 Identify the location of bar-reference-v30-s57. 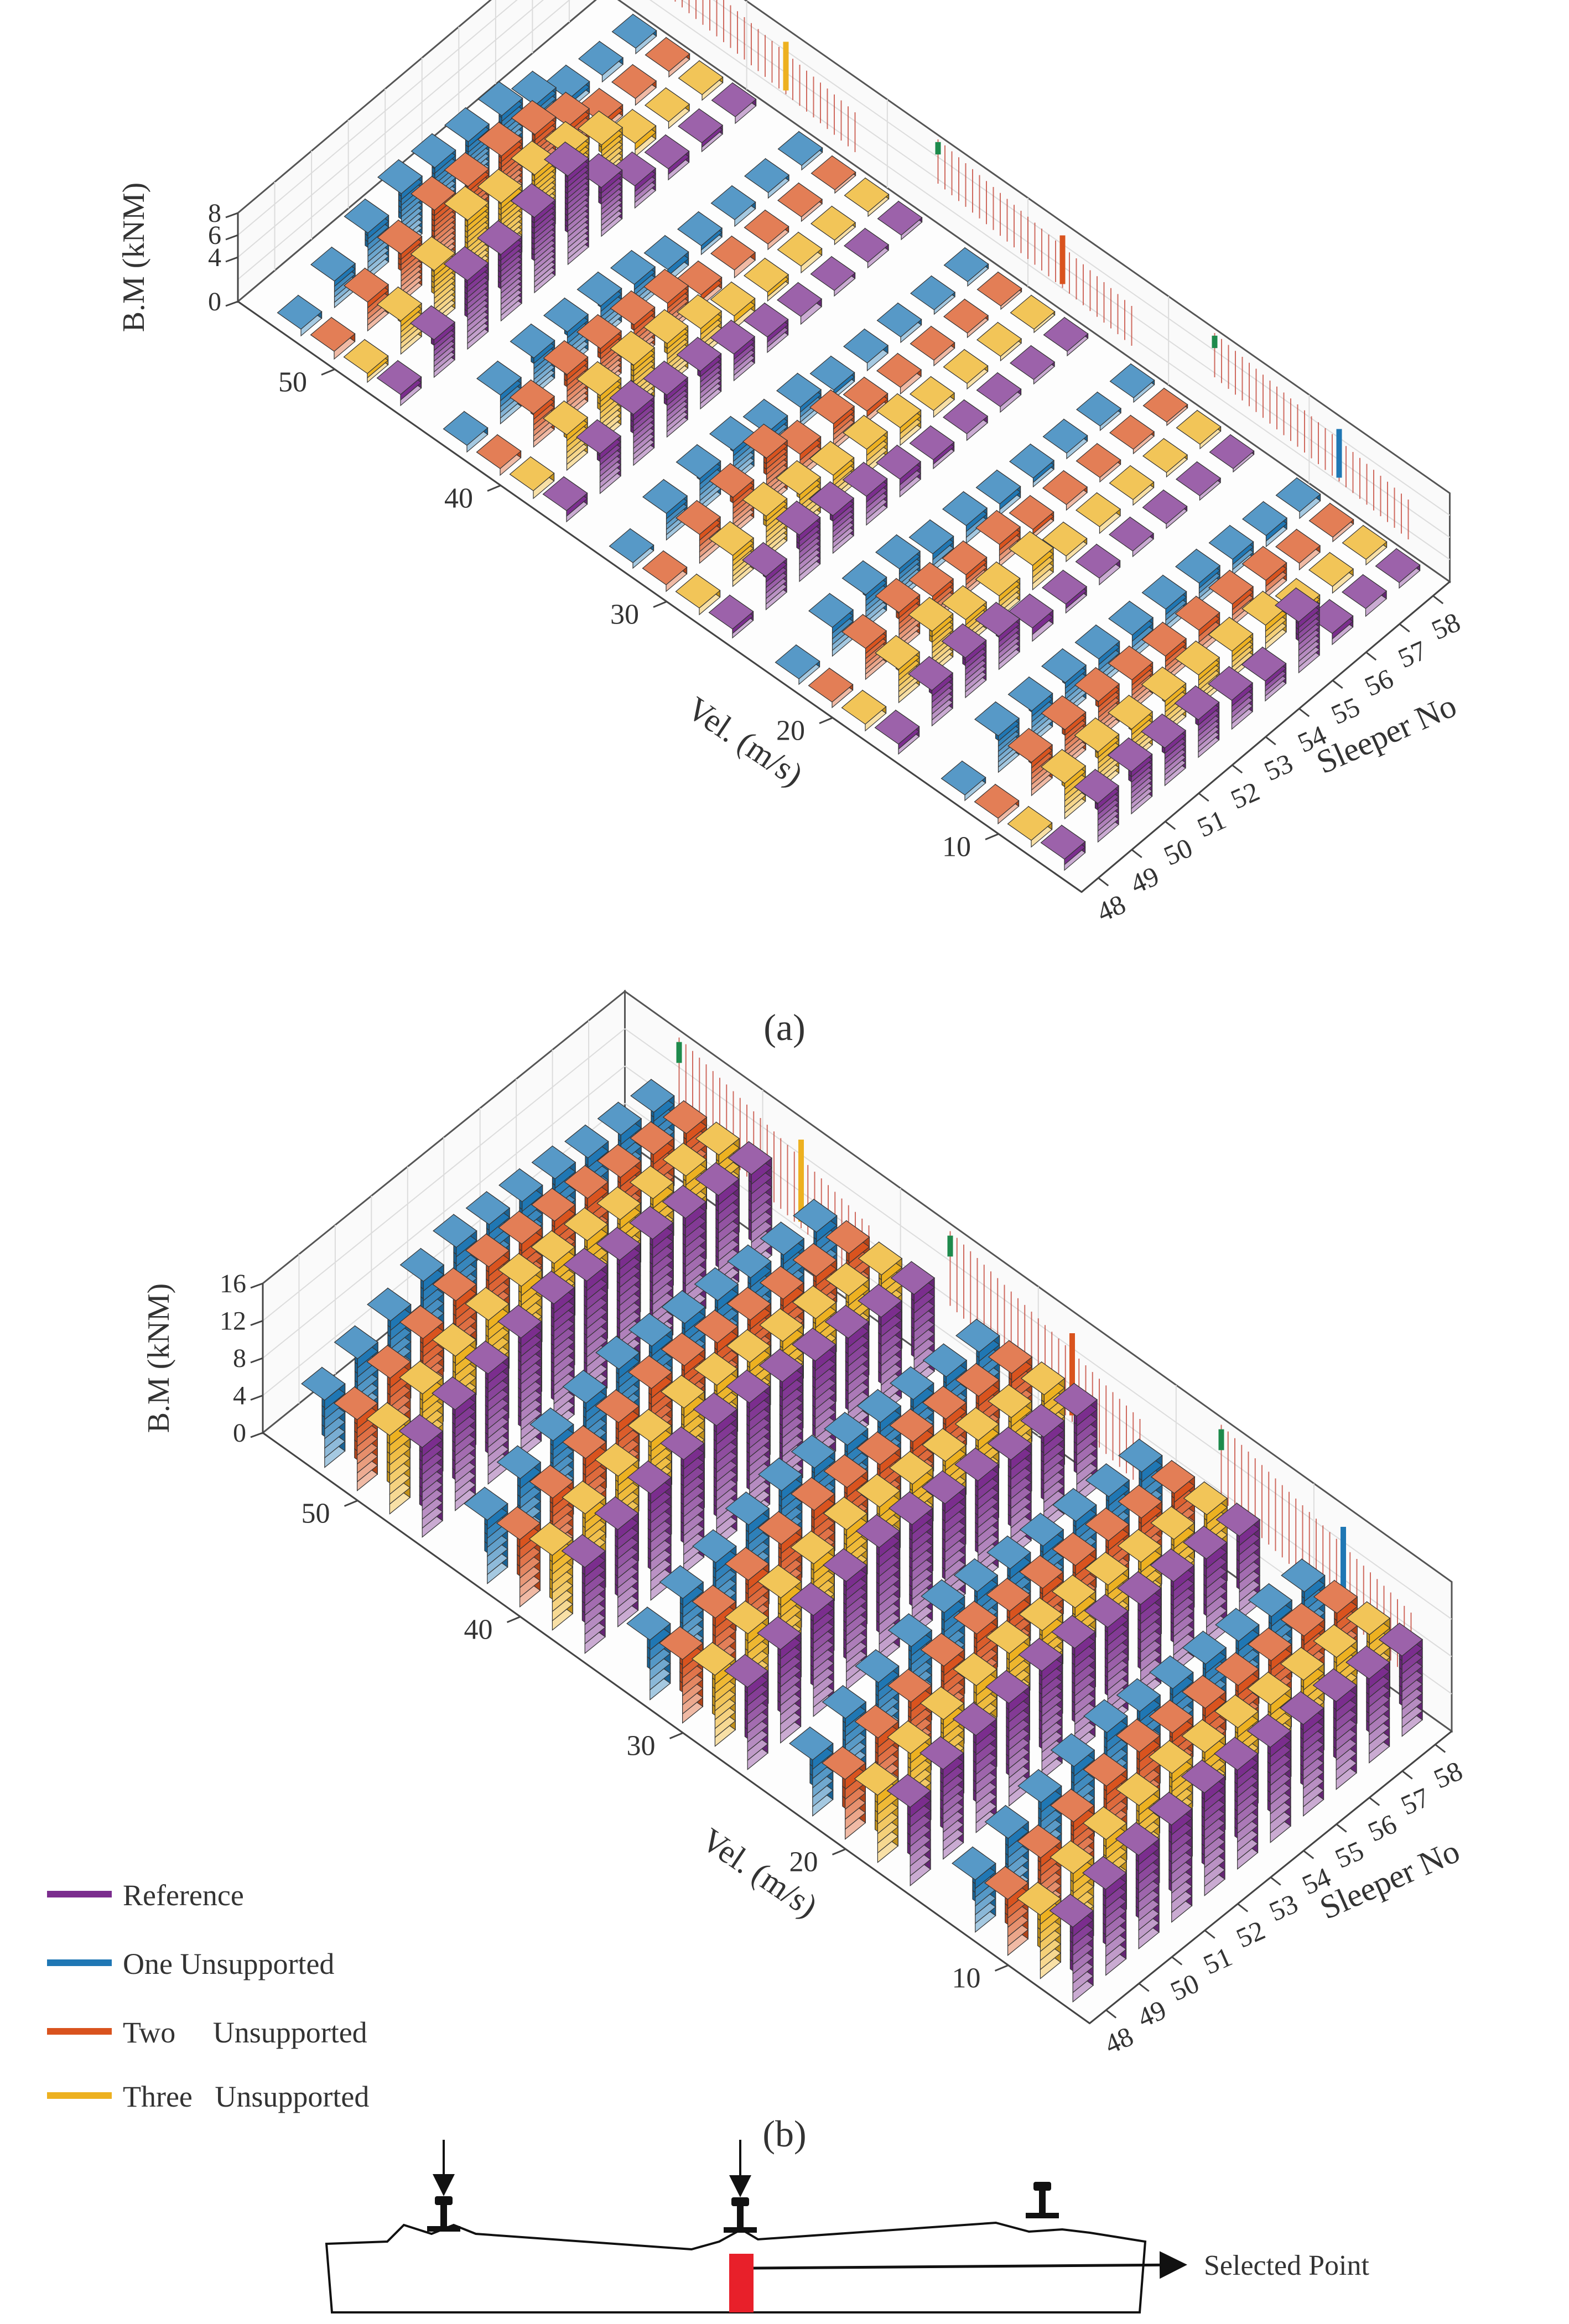
(1032, 365).